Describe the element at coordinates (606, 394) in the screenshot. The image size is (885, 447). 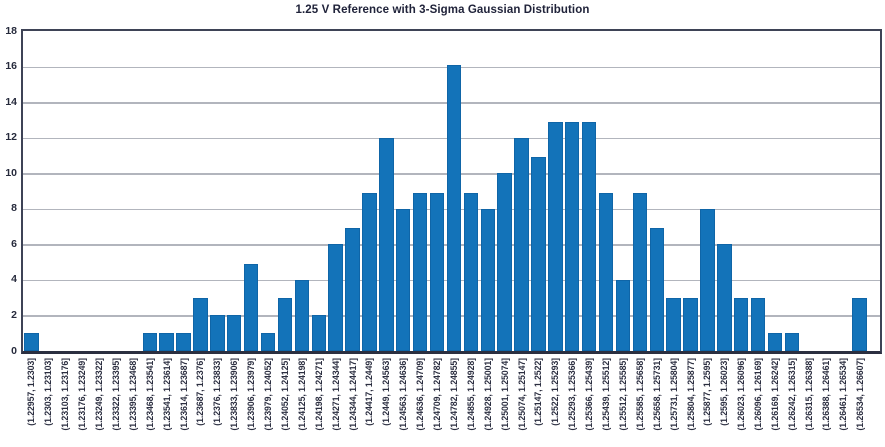
I see `x-axis-tick-label: (1.25439, 1.25512]` at that location.